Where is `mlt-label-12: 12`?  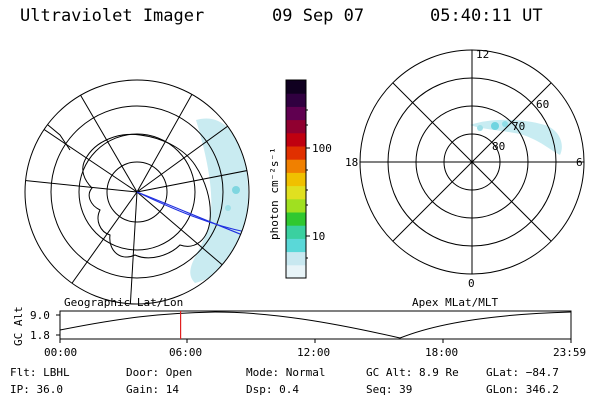 mlt-label-12: 12 is located at coordinates (483, 54).